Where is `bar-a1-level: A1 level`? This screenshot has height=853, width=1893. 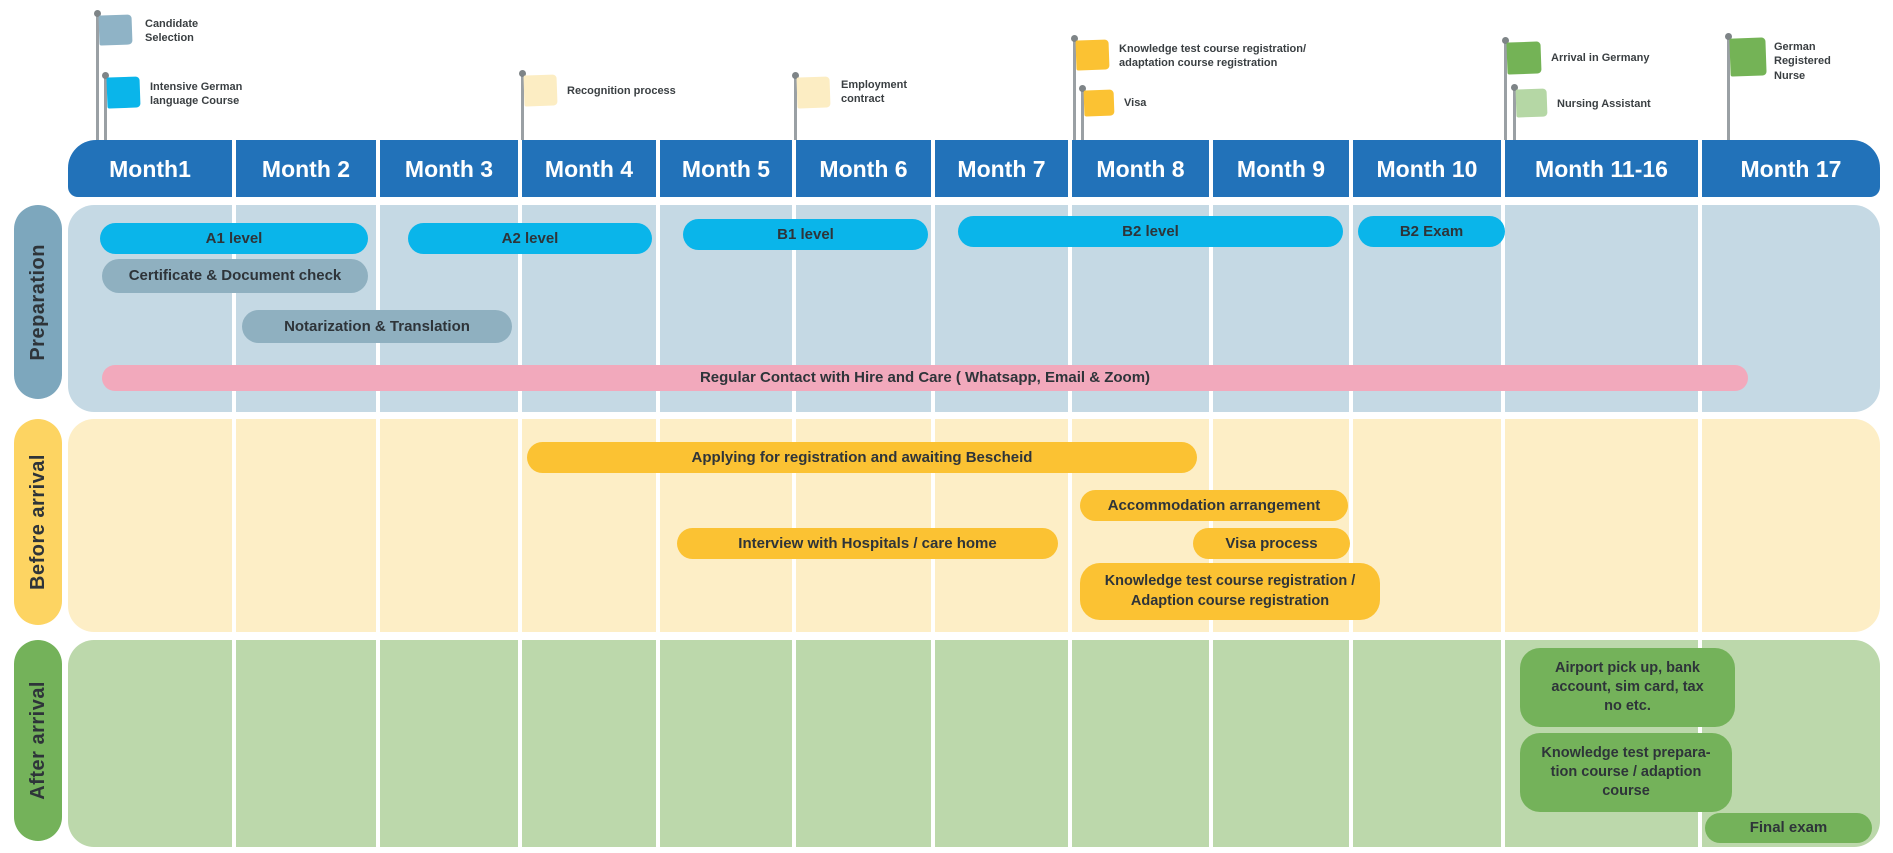
bar-a1-level: A1 level is located at coordinates (234, 238).